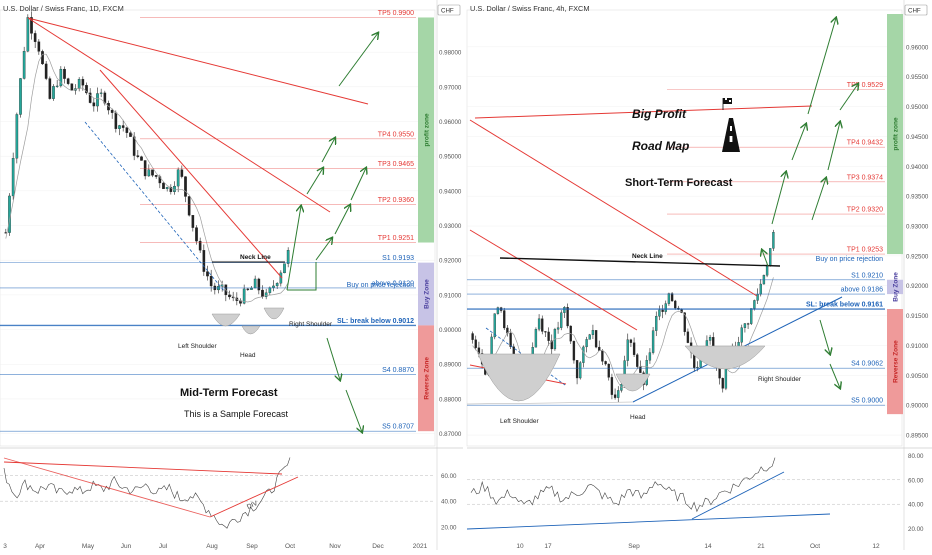 The image size is (932, 555). What do you see at coordinates (613, 208) in the screenshot?
I see `trendline-red` at bounding box center [613, 208].